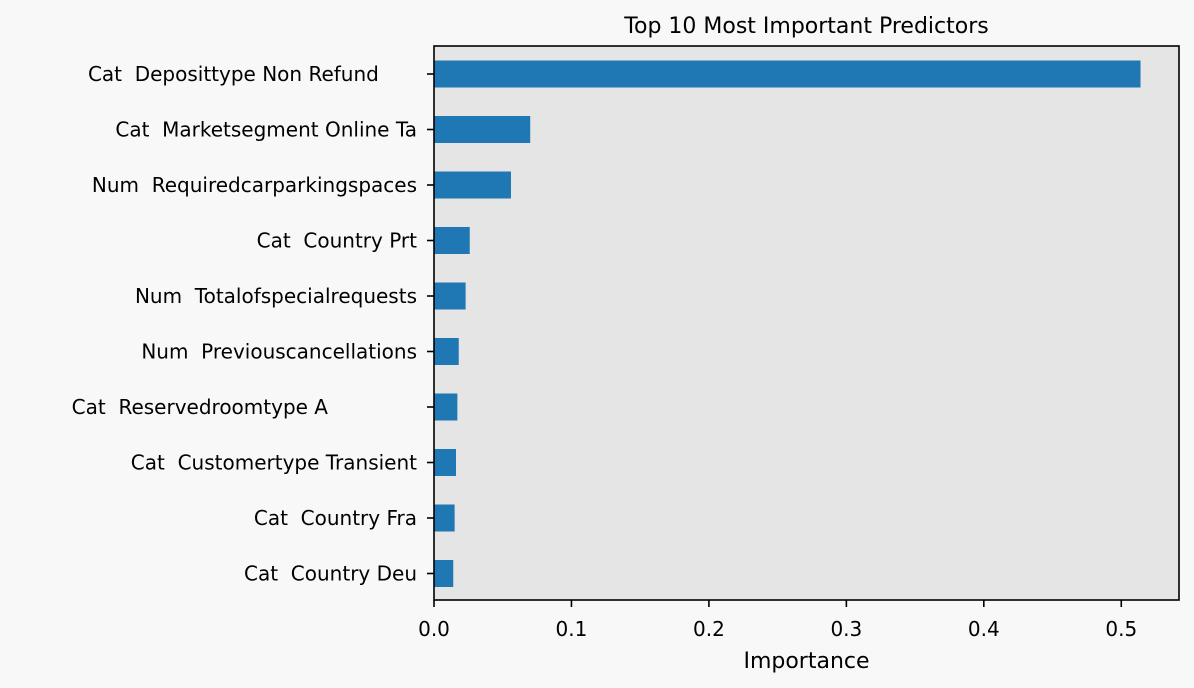 The image size is (1194, 688). I want to click on x-axis-title: Importance, so click(806, 661).